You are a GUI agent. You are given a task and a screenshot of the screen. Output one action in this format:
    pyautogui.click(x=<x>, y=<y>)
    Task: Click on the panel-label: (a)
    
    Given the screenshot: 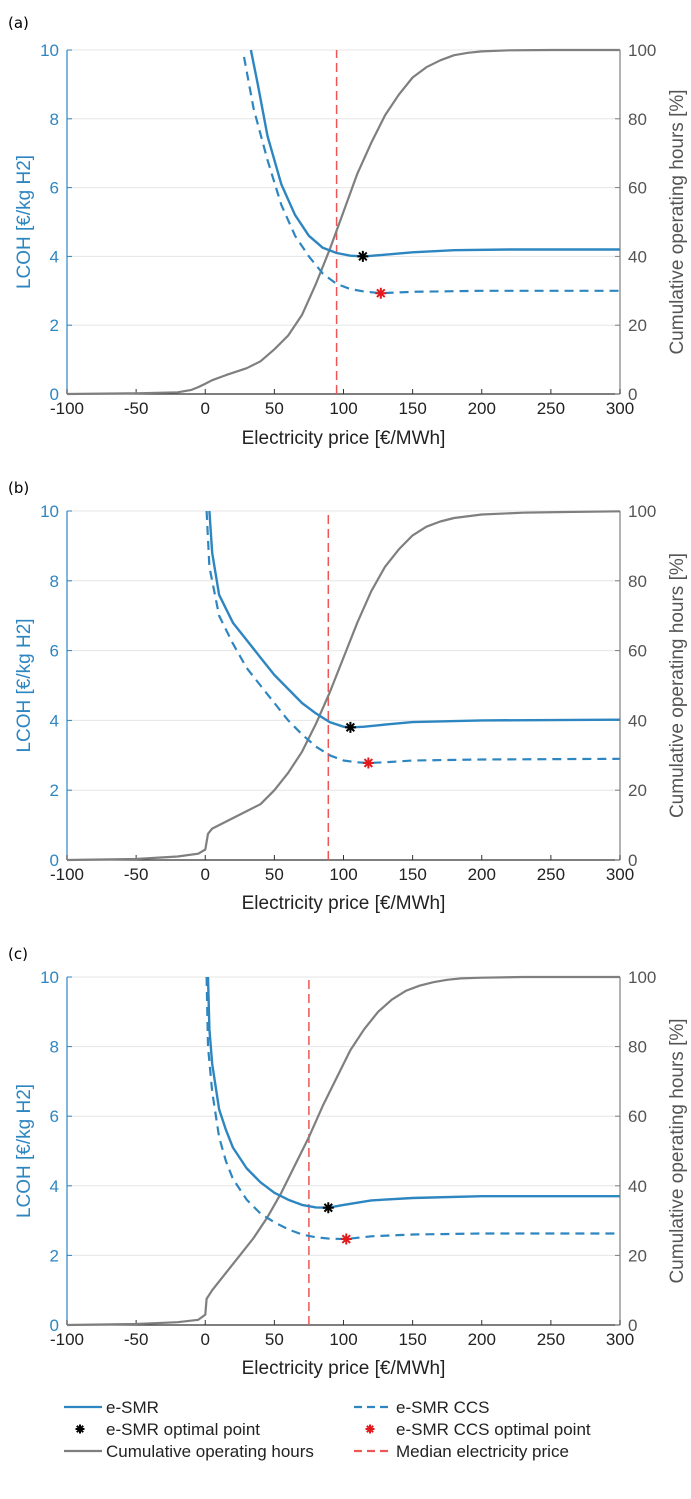 What is the action you would take?
    pyautogui.click(x=18, y=23)
    